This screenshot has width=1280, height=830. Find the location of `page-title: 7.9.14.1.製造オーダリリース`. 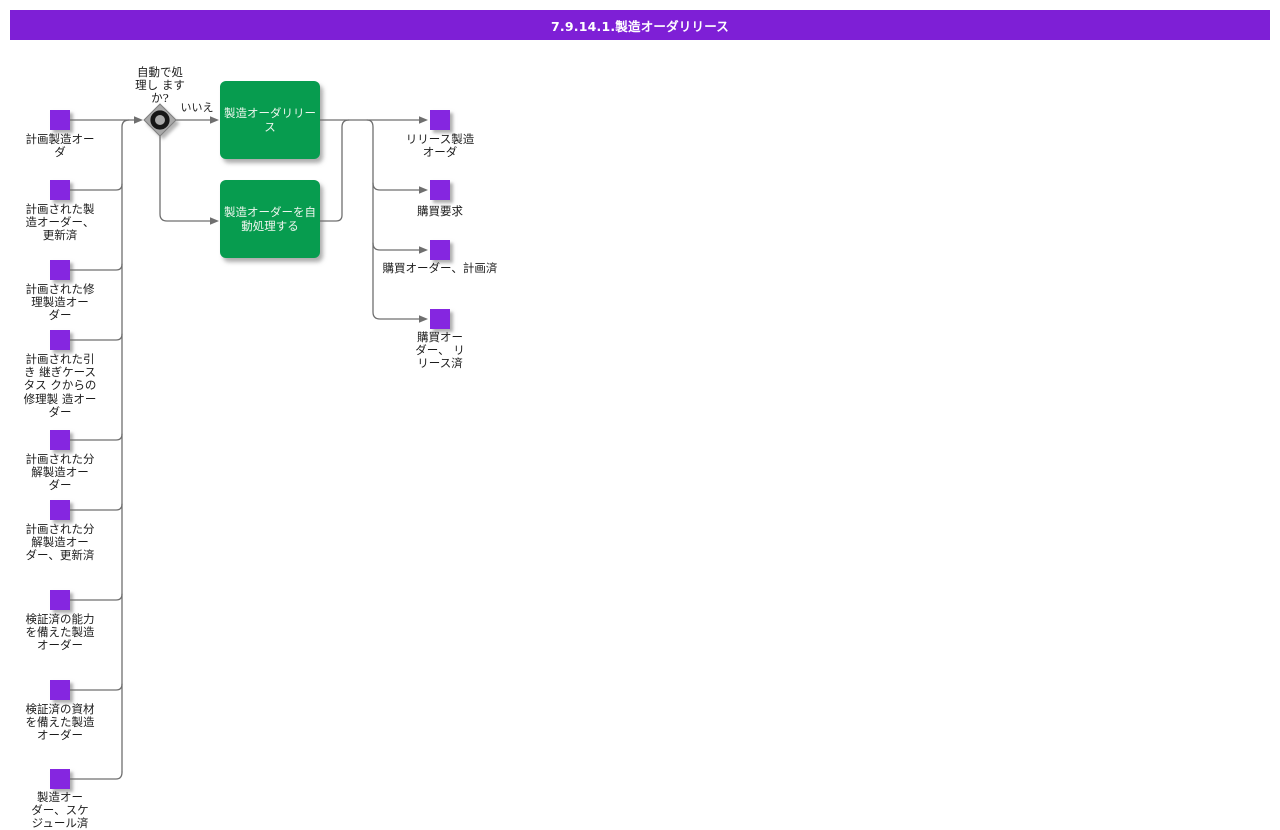

page-title: 7.9.14.1.製造オーダリリース is located at coordinates (640, 26).